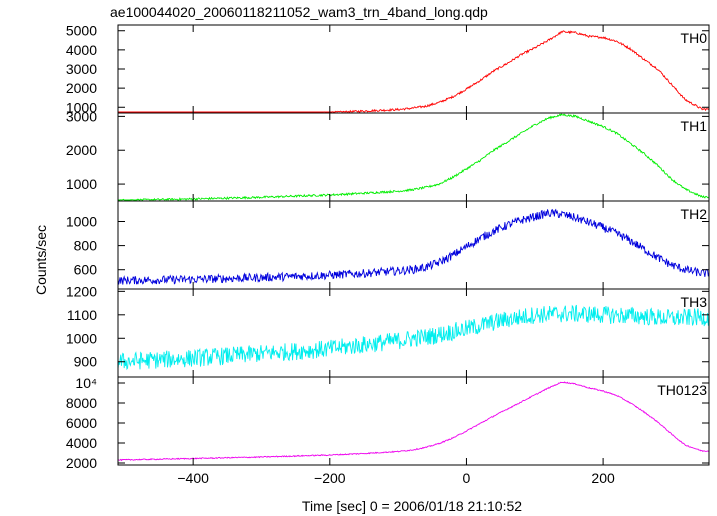 Image resolution: width=717 pixels, height=516 pixels. Describe the element at coordinates (694, 214) in the screenshot. I see `panel-label: TH2` at that location.